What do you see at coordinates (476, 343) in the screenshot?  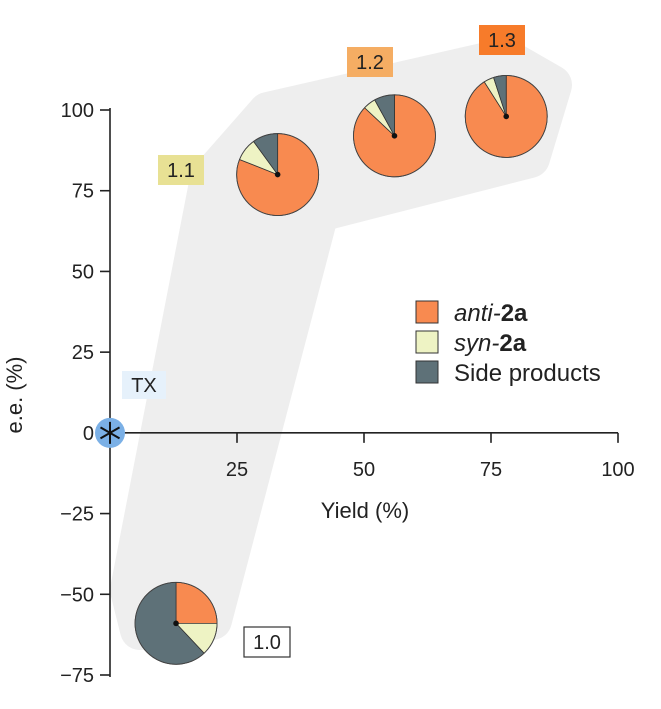 I see `legend-label-prefix: syn-` at bounding box center [476, 343].